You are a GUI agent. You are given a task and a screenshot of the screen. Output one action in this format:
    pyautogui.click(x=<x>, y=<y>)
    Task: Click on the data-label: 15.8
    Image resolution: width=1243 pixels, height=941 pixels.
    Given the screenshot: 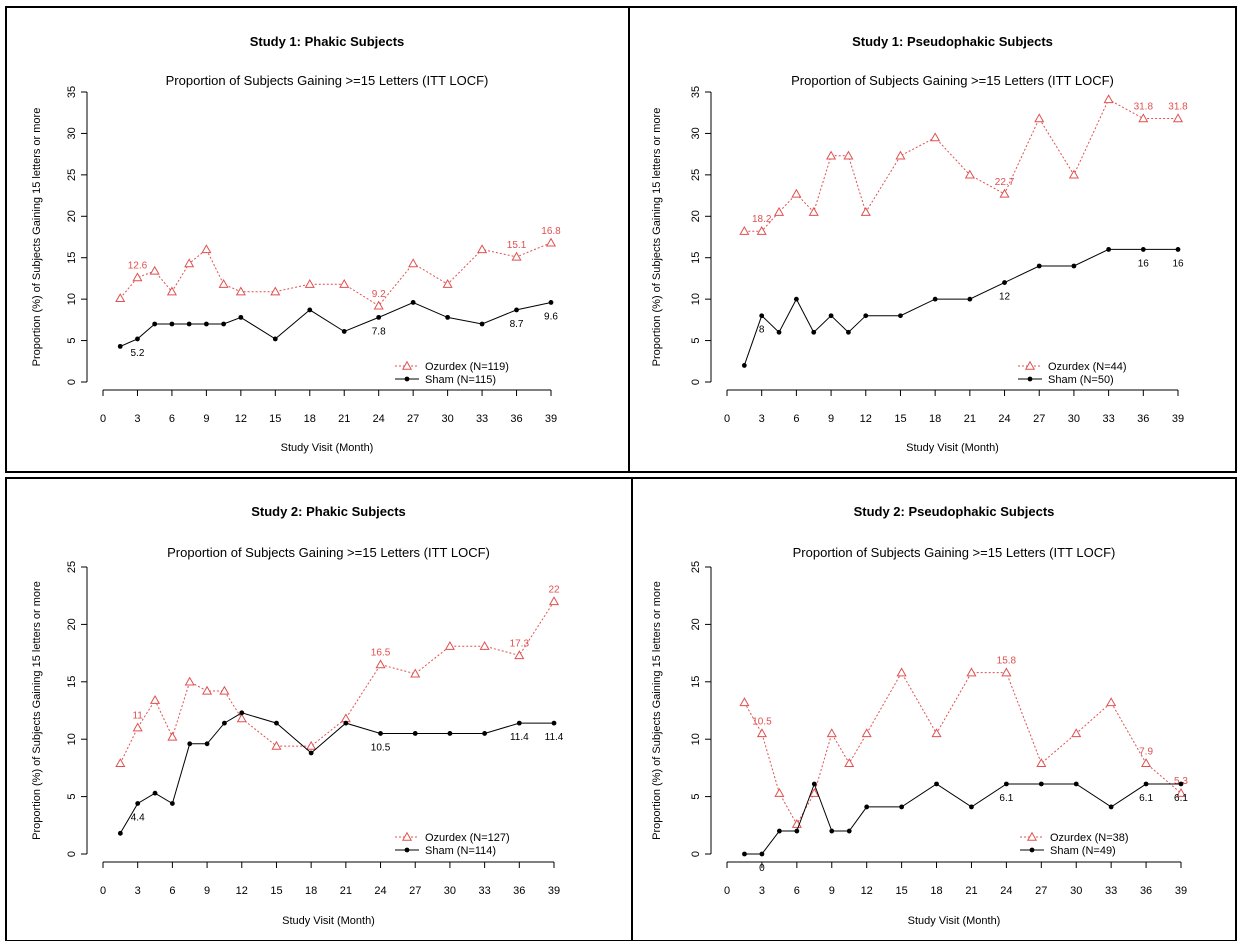 What is the action you would take?
    pyautogui.click(x=1007, y=661)
    